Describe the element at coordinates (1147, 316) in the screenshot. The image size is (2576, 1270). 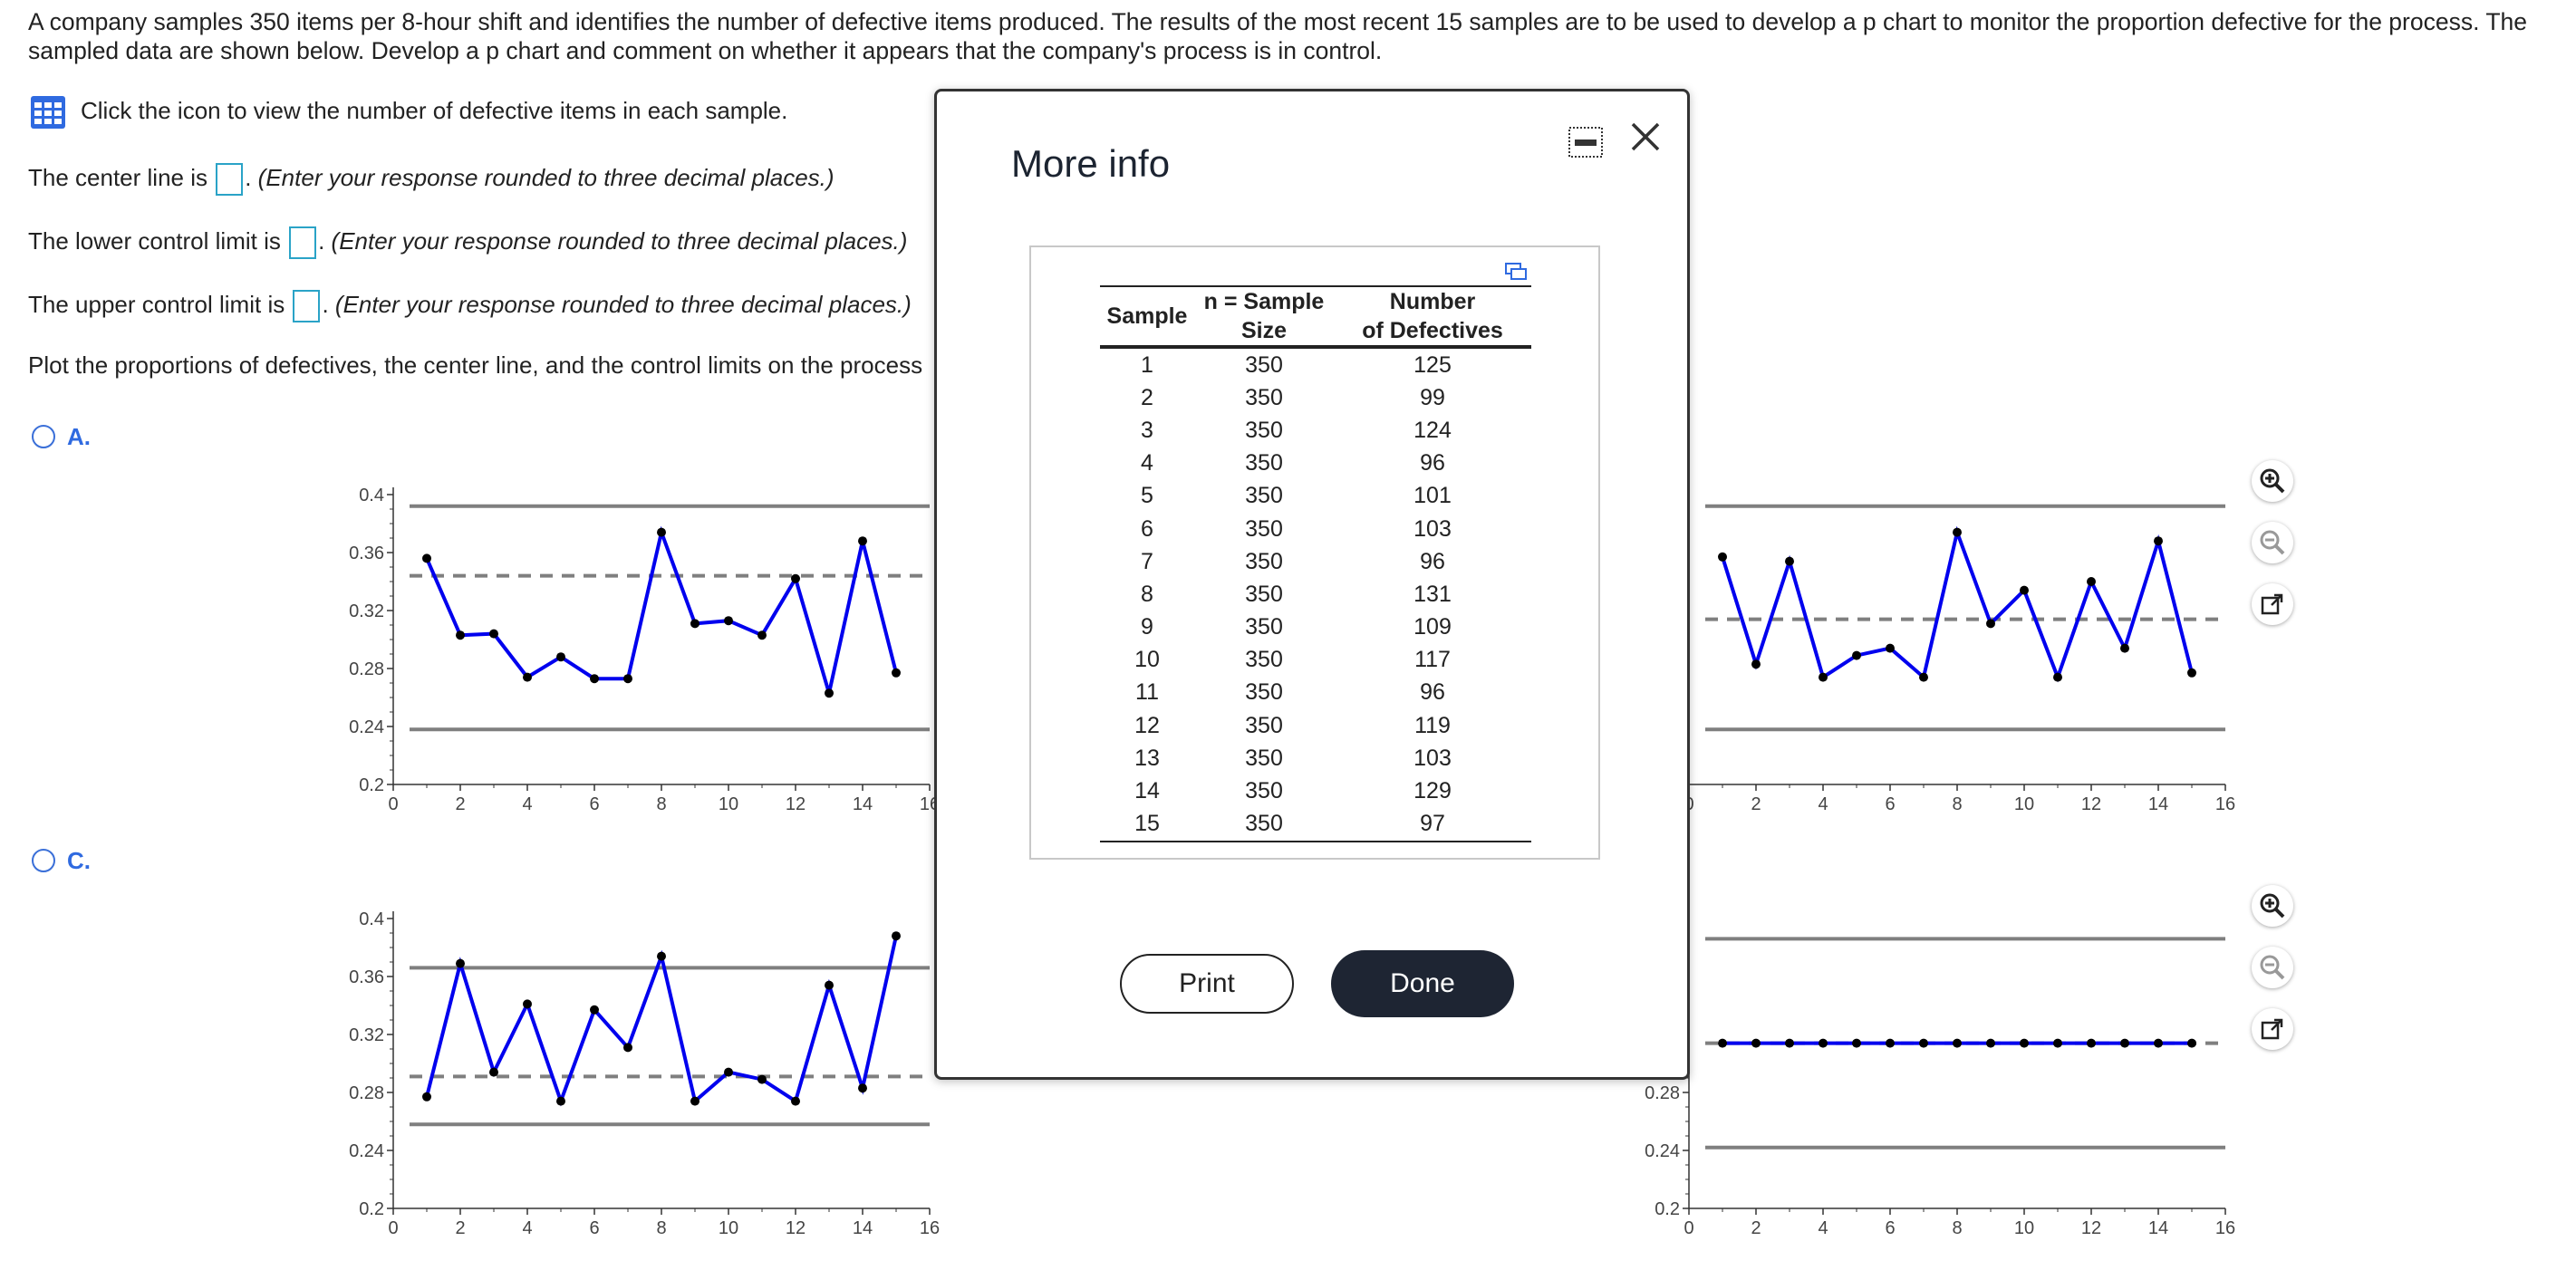
I see `header-sample: Sample` at that location.